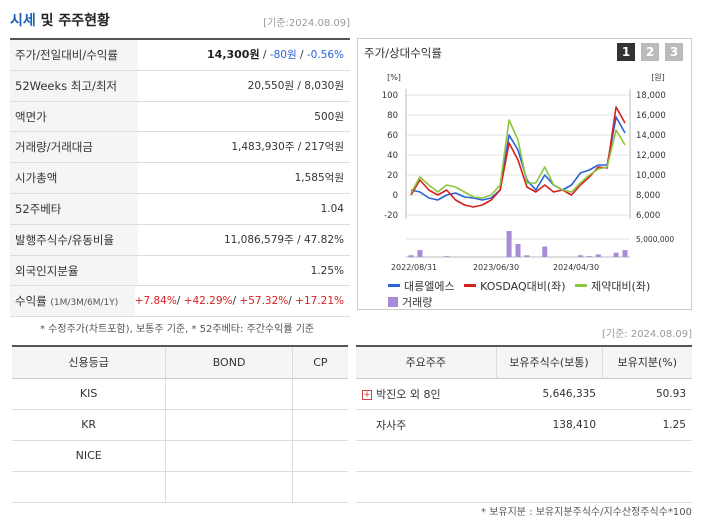 The image size is (702, 525). What do you see at coordinates (60, 21) in the screenshot?
I see `section-title: 시세 및 주주현황` at bounding box center [60, 21].